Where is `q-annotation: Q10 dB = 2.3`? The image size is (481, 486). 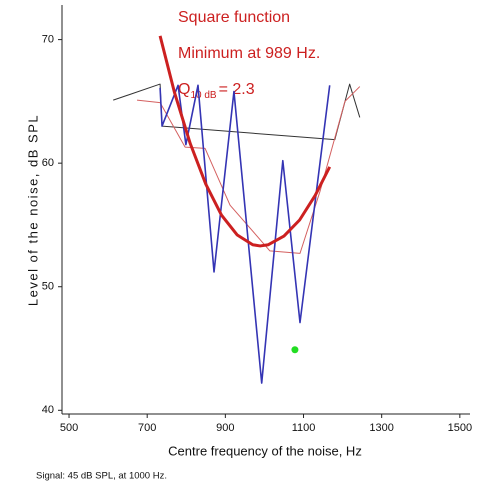 q-annotation: Q10 dB = 2.3 is located at coordinates (216, 90).